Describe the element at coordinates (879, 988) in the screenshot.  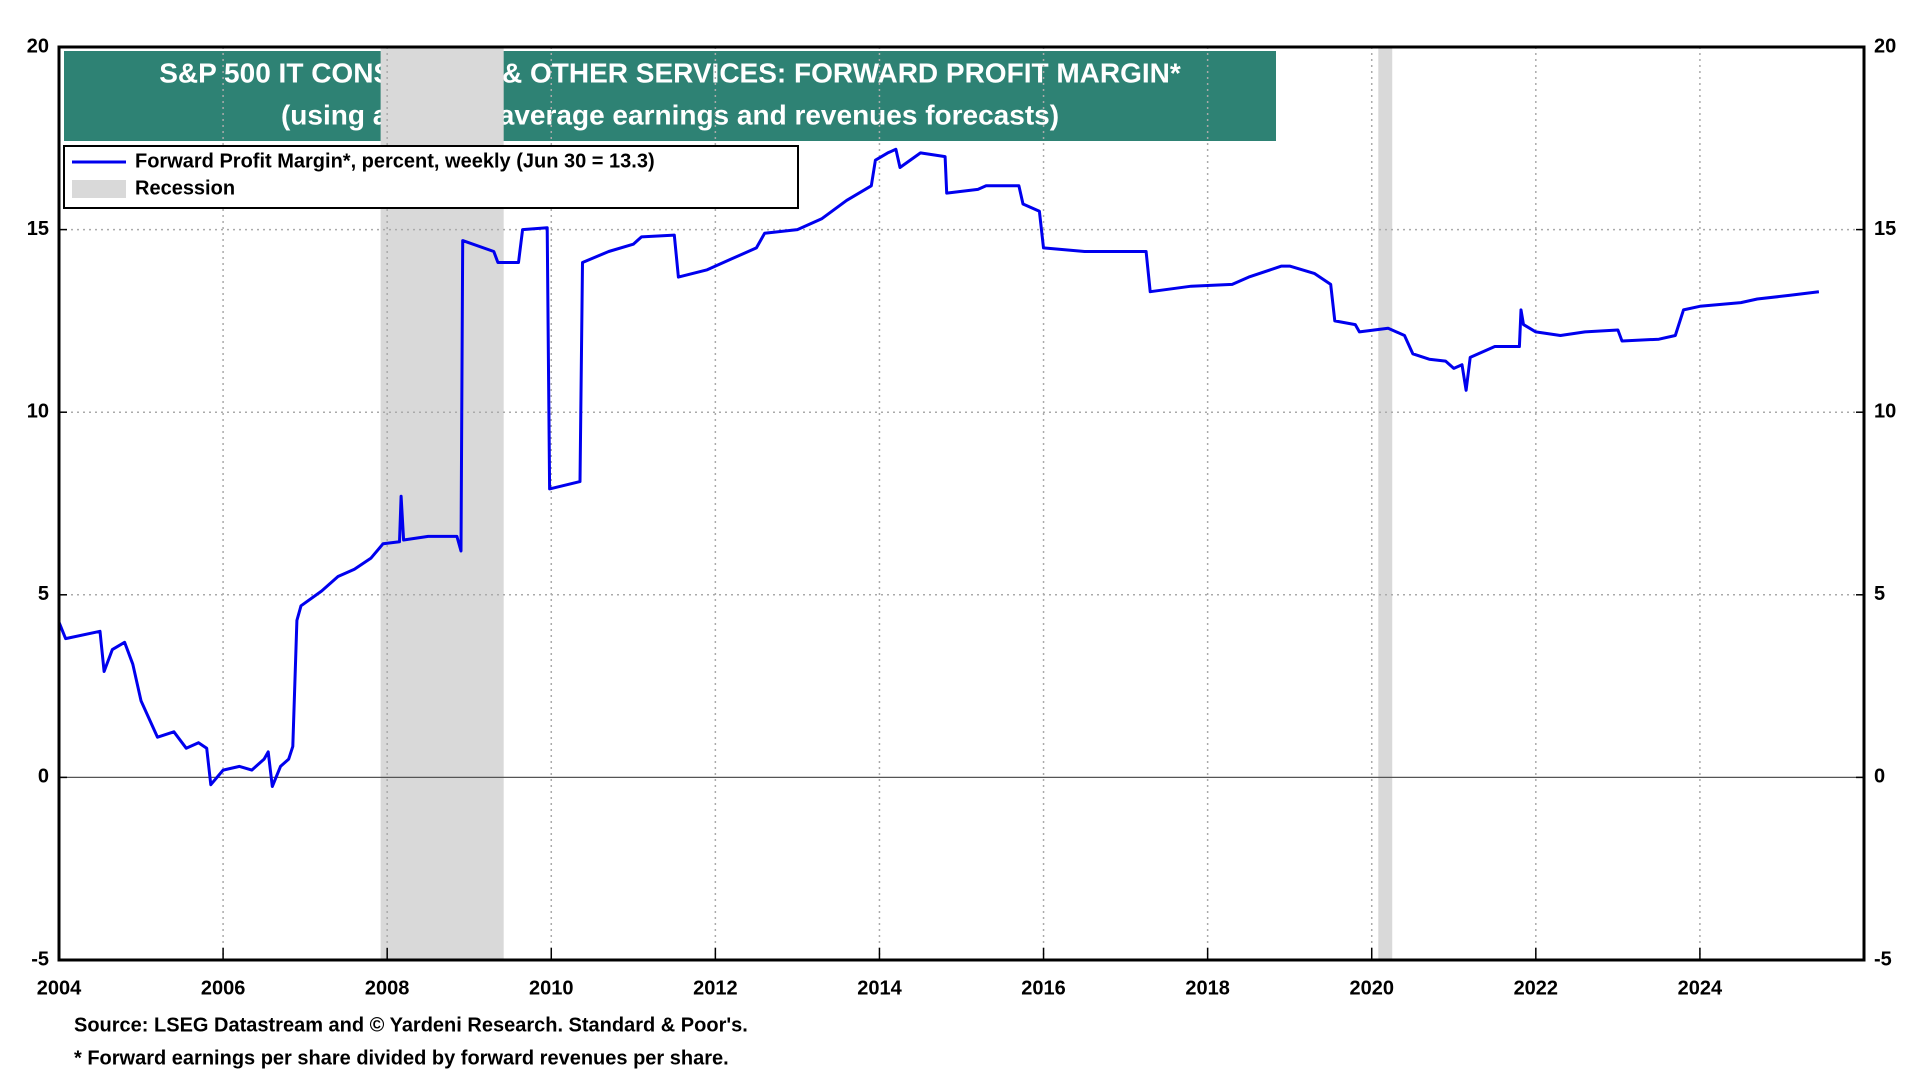
I see `x-tick-label: 2014` at that location.